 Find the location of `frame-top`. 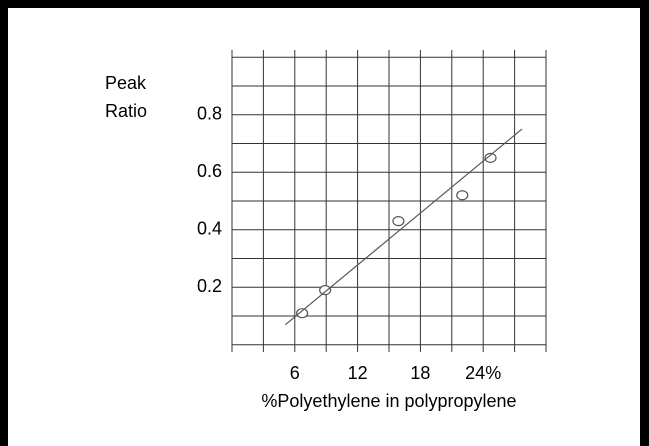

frame-top is located at coordinates (324, 4).